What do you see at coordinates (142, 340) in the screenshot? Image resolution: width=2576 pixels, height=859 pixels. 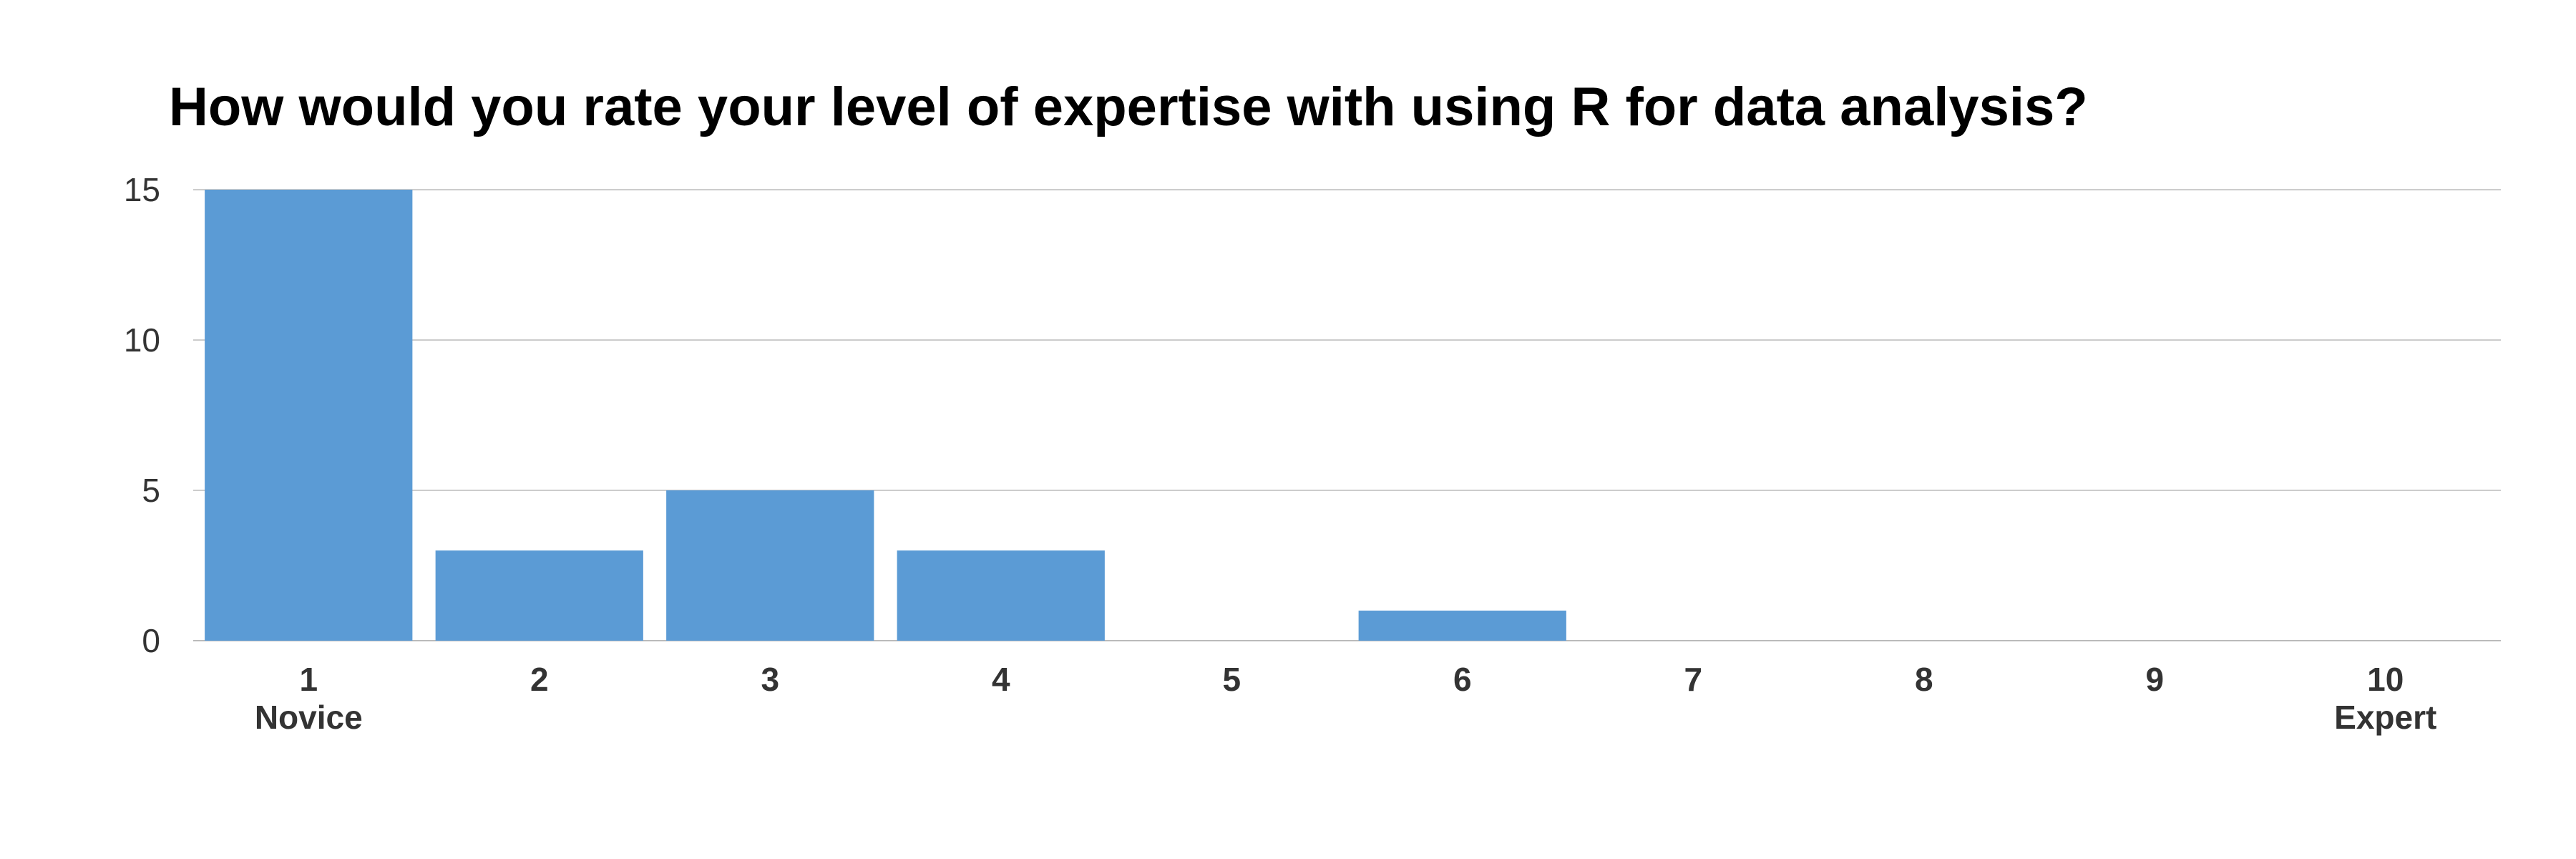 I see `y-tick-label: 10` at bounding box center [142, 340].